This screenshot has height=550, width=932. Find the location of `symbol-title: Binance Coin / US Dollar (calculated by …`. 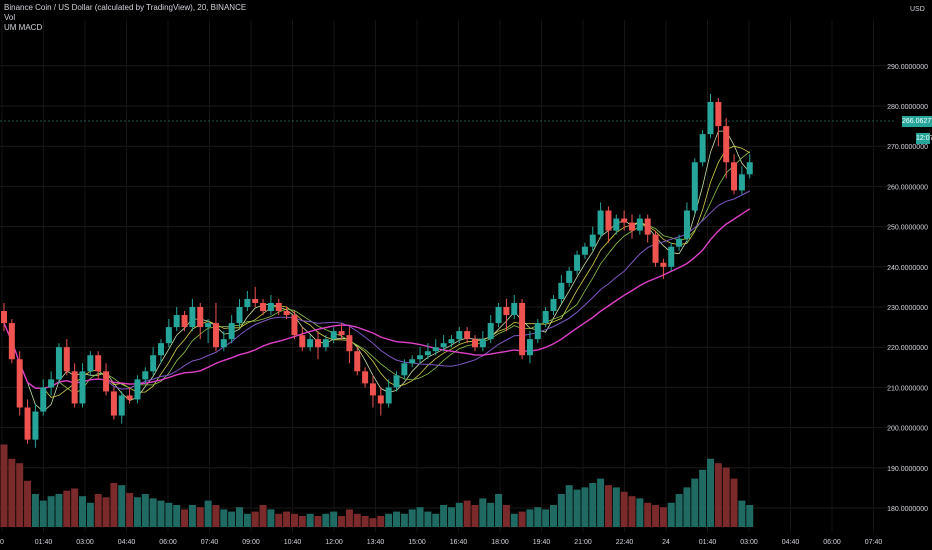

symbol-title: Binance Coin / US Dollar (calculated by … is located at coordinates (125, 7).